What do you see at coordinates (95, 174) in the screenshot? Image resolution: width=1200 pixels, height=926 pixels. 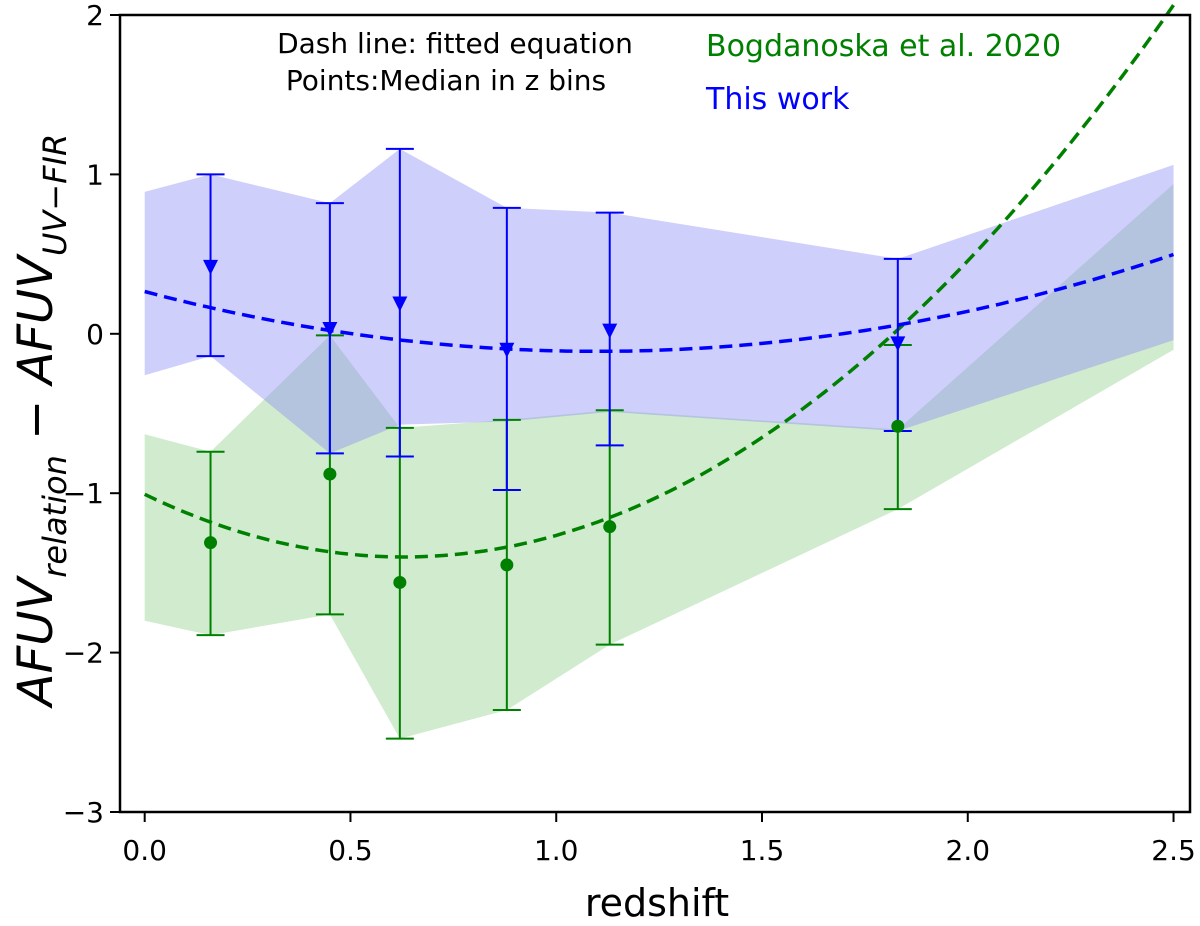 I see `y-tick-label: 1` at bounding box center [95, 174].